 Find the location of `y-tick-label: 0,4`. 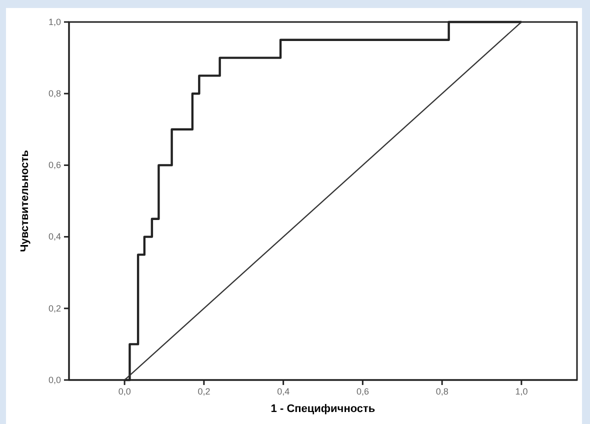

y-tick-label: 0,4 is located at coordinates (54, 237).